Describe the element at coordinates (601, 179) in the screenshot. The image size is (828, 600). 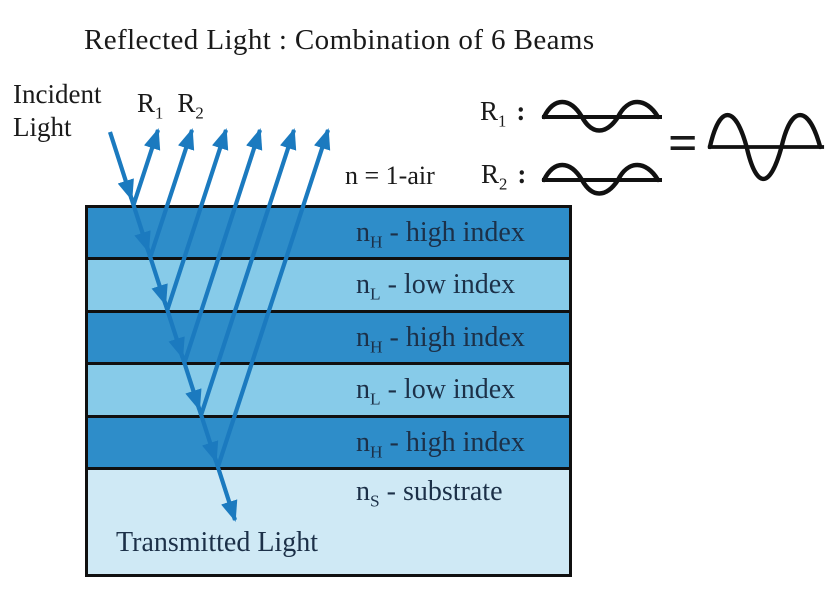
I see `r2-wave-icon` at that location.